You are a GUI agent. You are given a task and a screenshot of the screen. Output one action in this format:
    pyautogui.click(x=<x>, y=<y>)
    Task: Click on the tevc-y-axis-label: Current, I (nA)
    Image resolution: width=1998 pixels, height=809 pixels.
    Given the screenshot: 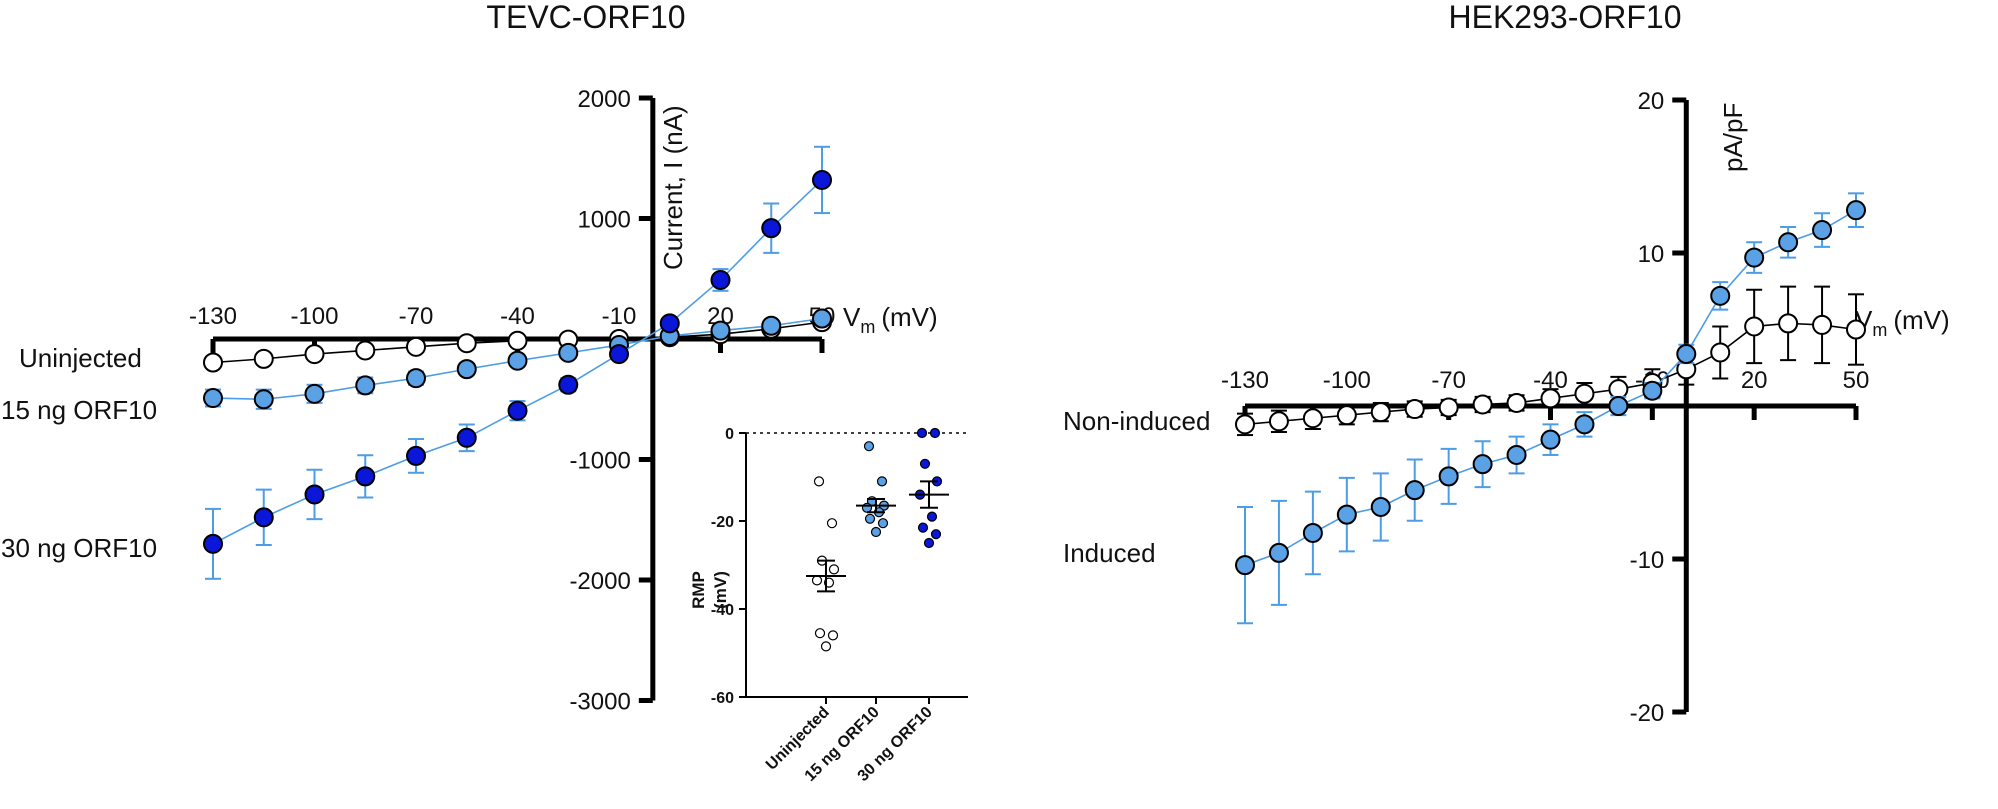 What is the action you would take?
    pyautogui.click(x=673, y=187)
    